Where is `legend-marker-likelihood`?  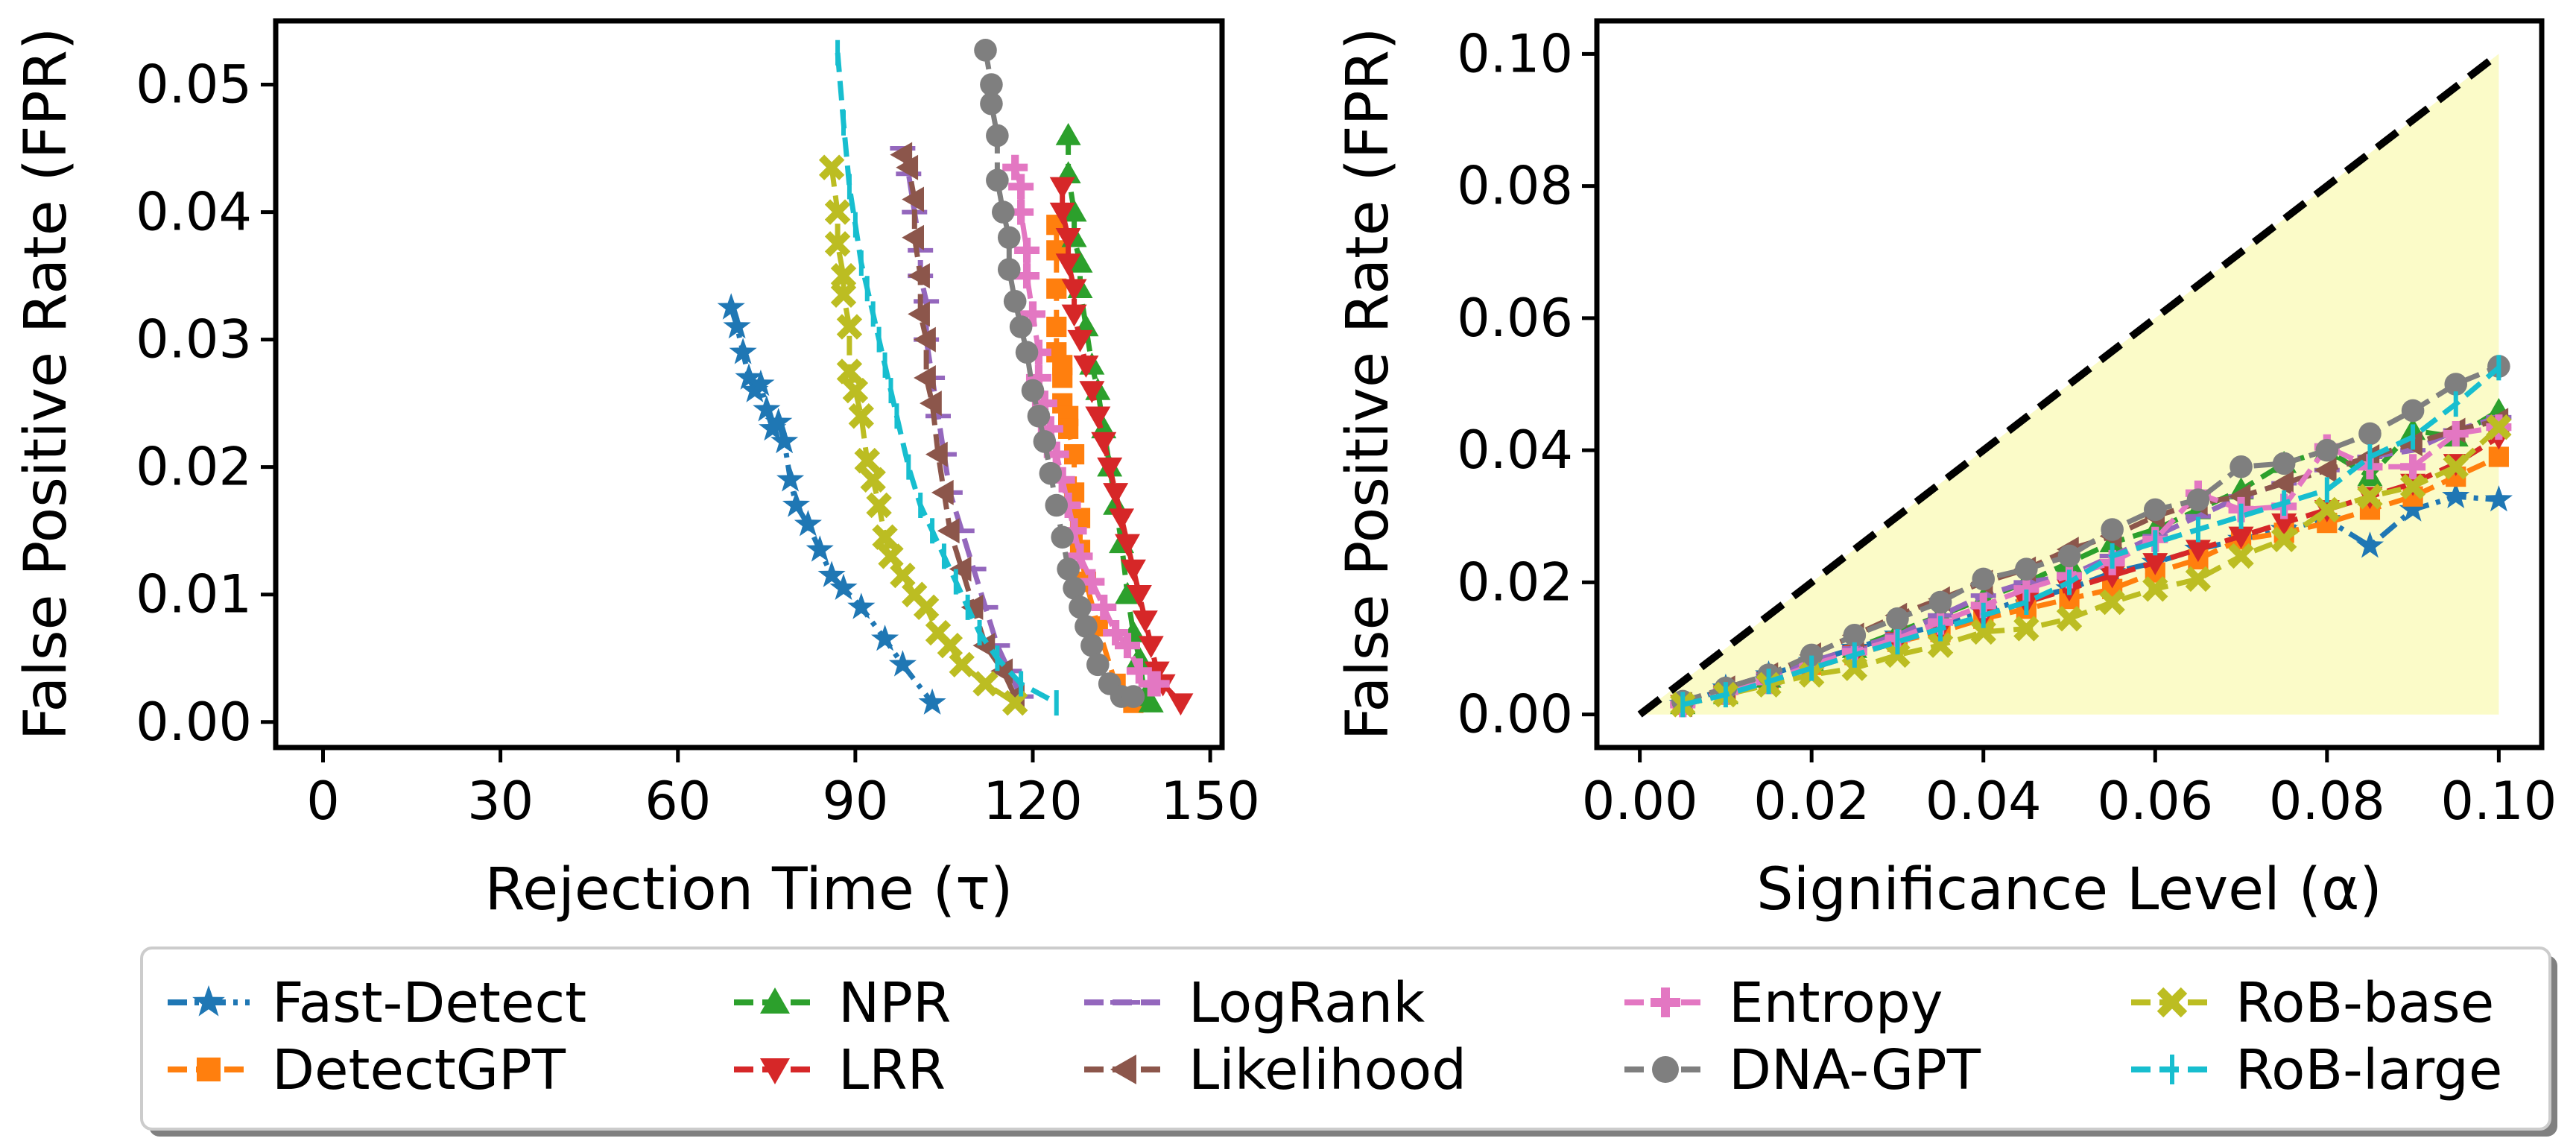
legend-marker-likelihood is located at coordinates (1123, 1069).